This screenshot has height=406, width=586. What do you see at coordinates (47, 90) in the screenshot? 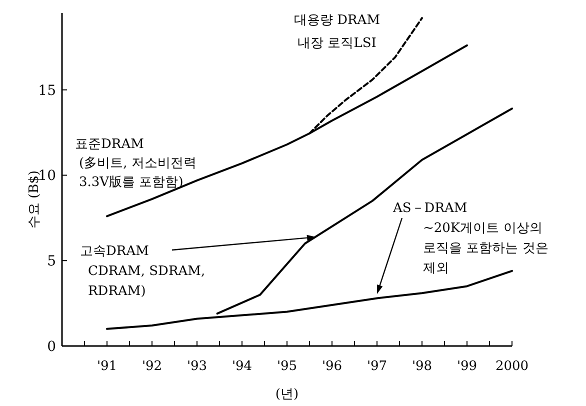
I see `y-tick-label: 15` at bounding box center [47, 90].